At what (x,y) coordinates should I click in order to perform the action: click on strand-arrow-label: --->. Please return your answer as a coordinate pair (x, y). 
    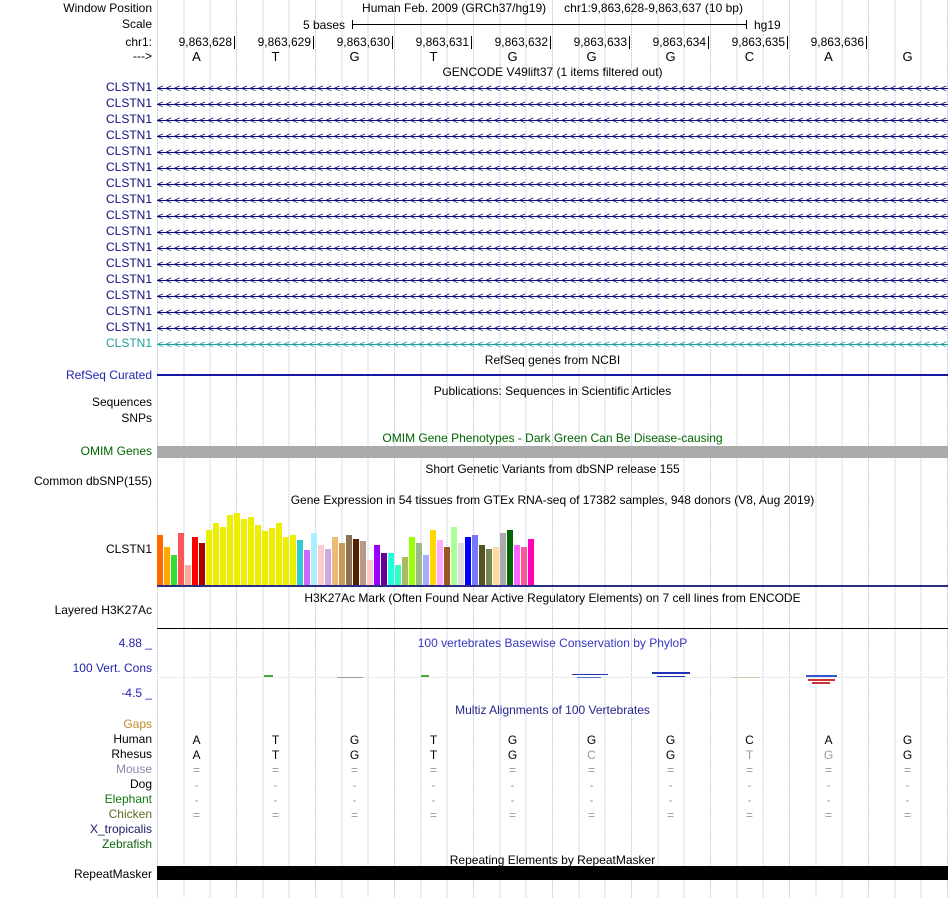
    Looking at the image, I should click on (142, 56).